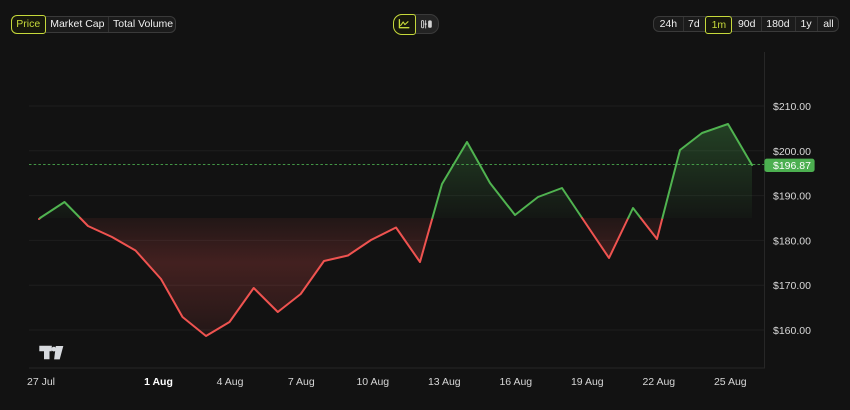 The height and width of the screenshot is (410, 850). Describe the element at coordinates (792, 286) in the screenshot. I see `svg-text: $170.00` at that location.